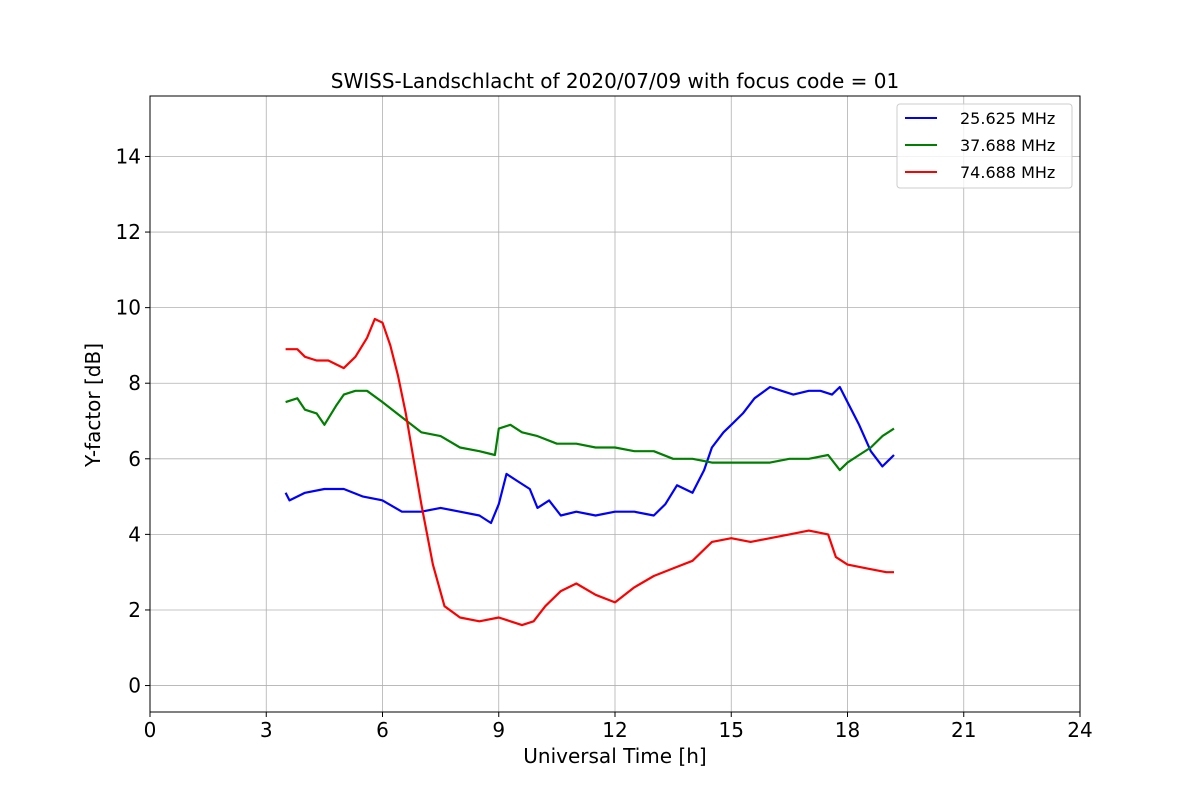  What do you see at coordinates (134, 459) in the screenshot?
I see `y-tick-label: 6` at bounding box center [134, 459].